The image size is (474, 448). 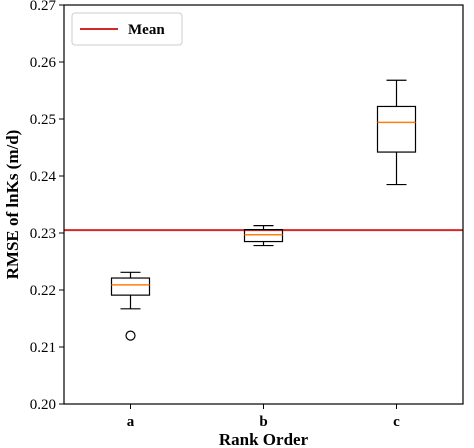 What do you see at coordinates (263, 422) in the screenshot?
I see `x-tick-label: b` at bounding box center [263, 422].